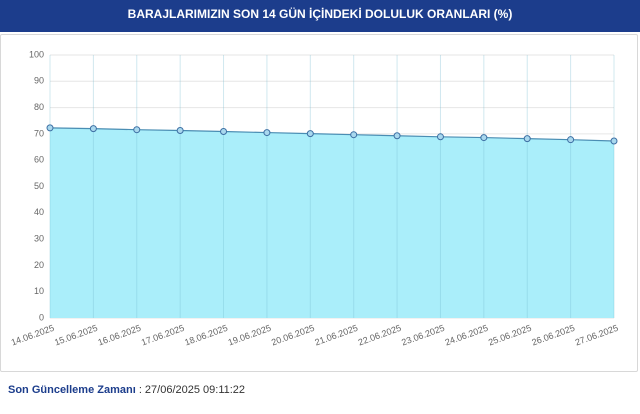 Image resolution: width=640 pixels, height=414 pixels. I want to click on y-tick-label: 40, so click(39, 212).